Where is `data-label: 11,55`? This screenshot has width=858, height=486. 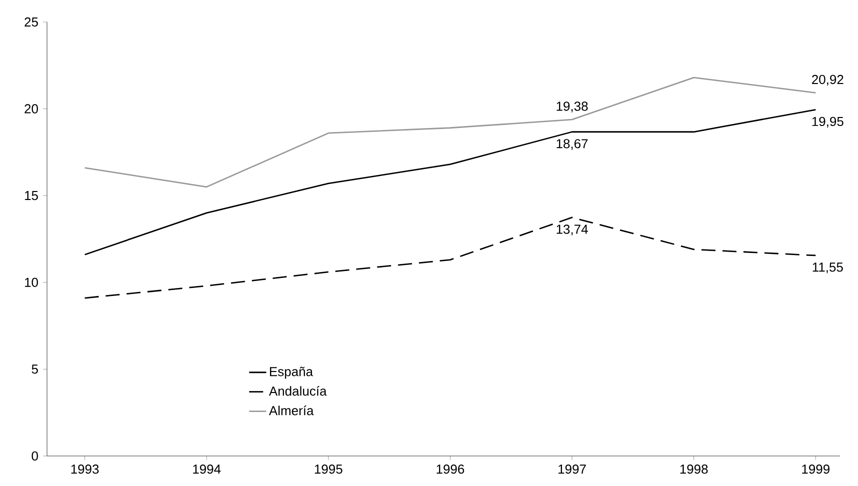
data-label: 11,55 is located at coordinates (827, 268).